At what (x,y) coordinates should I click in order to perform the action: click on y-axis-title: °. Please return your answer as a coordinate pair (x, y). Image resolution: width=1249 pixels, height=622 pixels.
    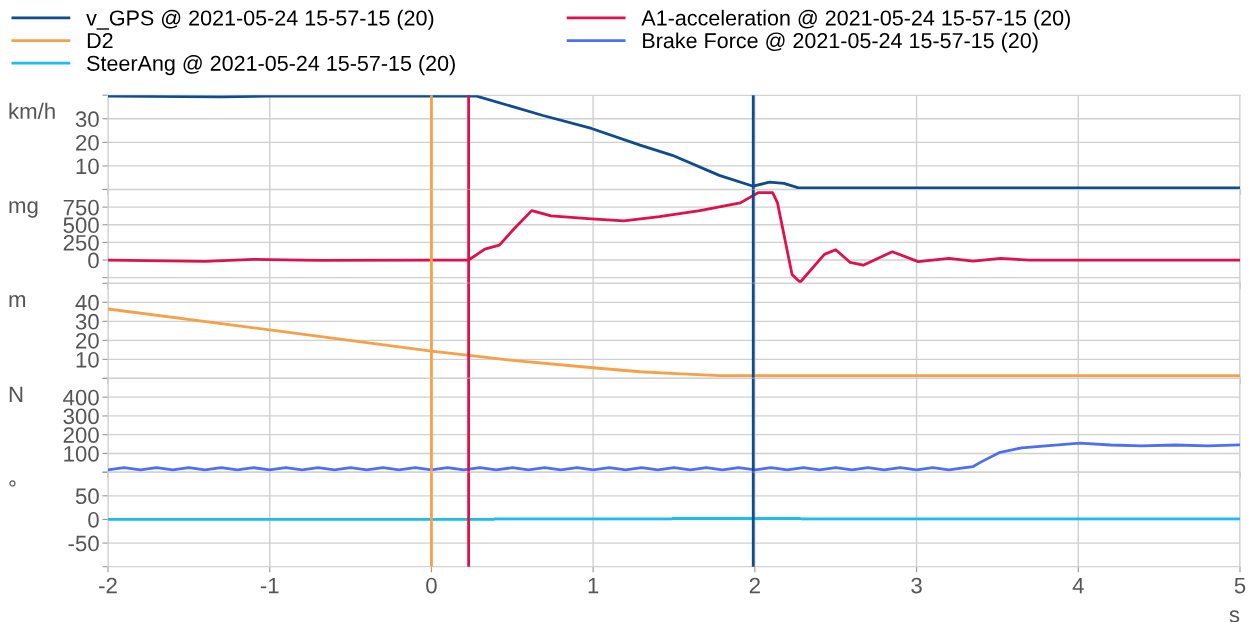
    Looking at the image, I should click on (12, 483).